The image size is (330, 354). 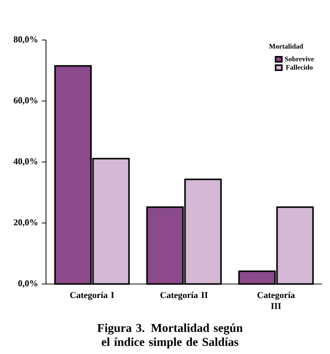 I want to click on y-tick-label: 0,0%, so click(x=28, y=284).